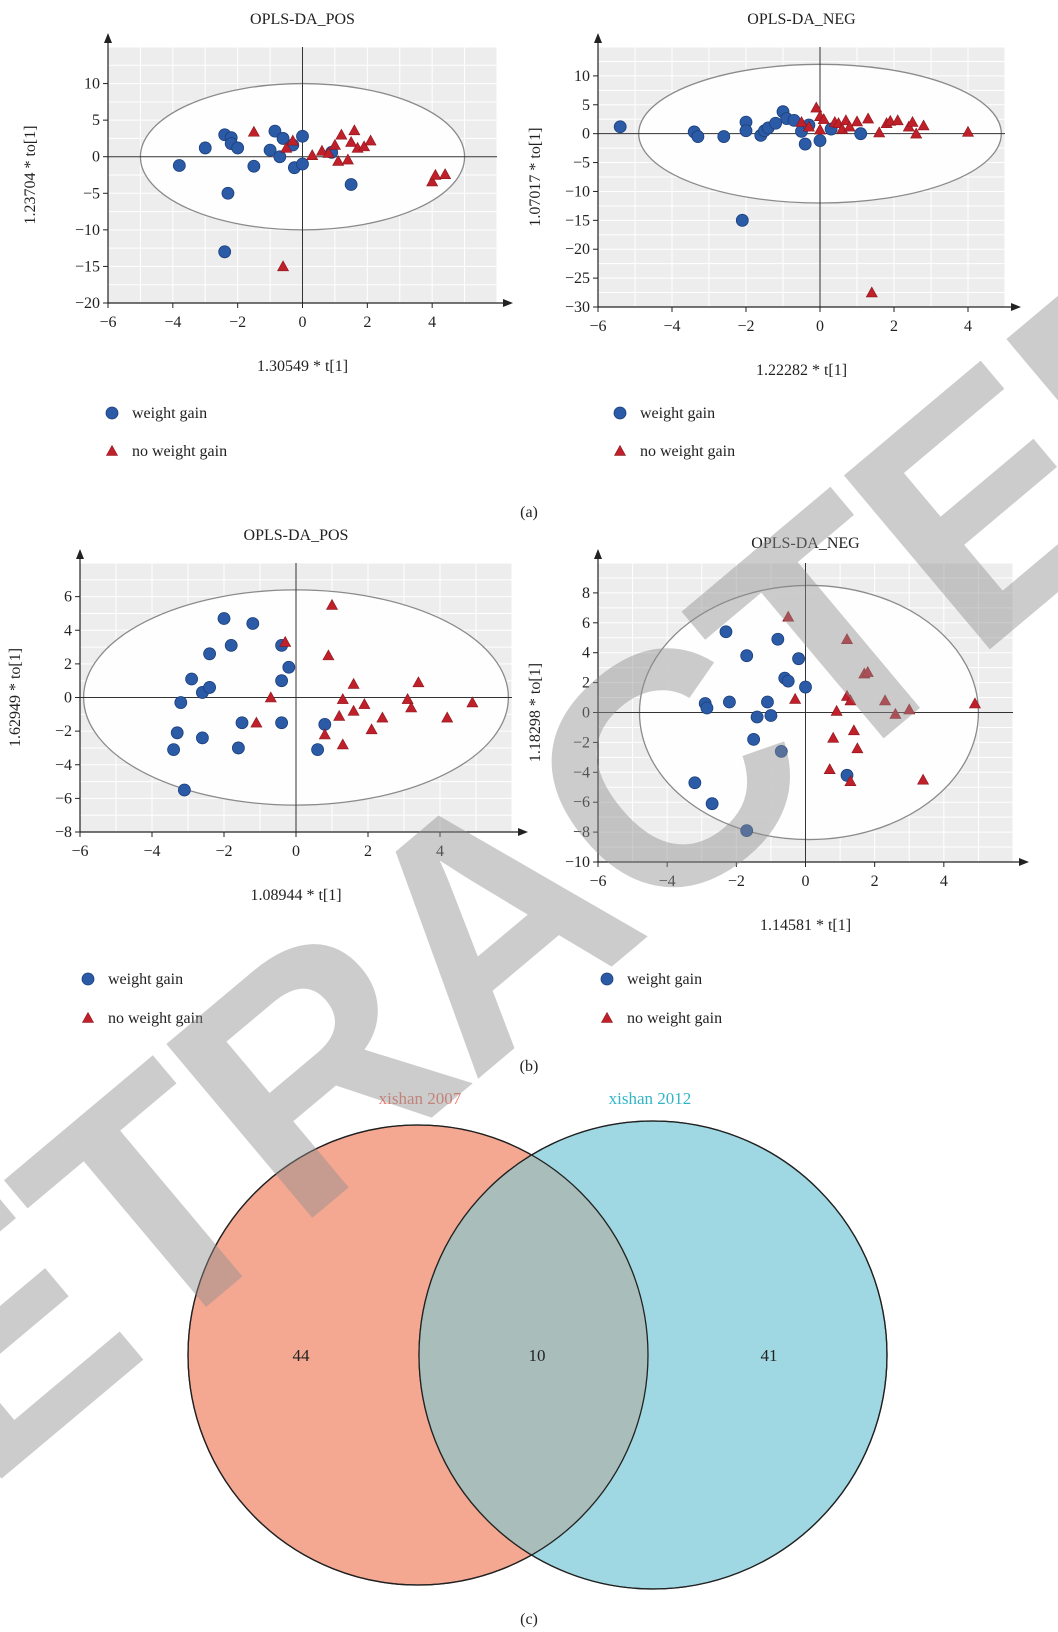  I want to click on x-axis-label: 1.30549 * t[1], so click(302, 366).